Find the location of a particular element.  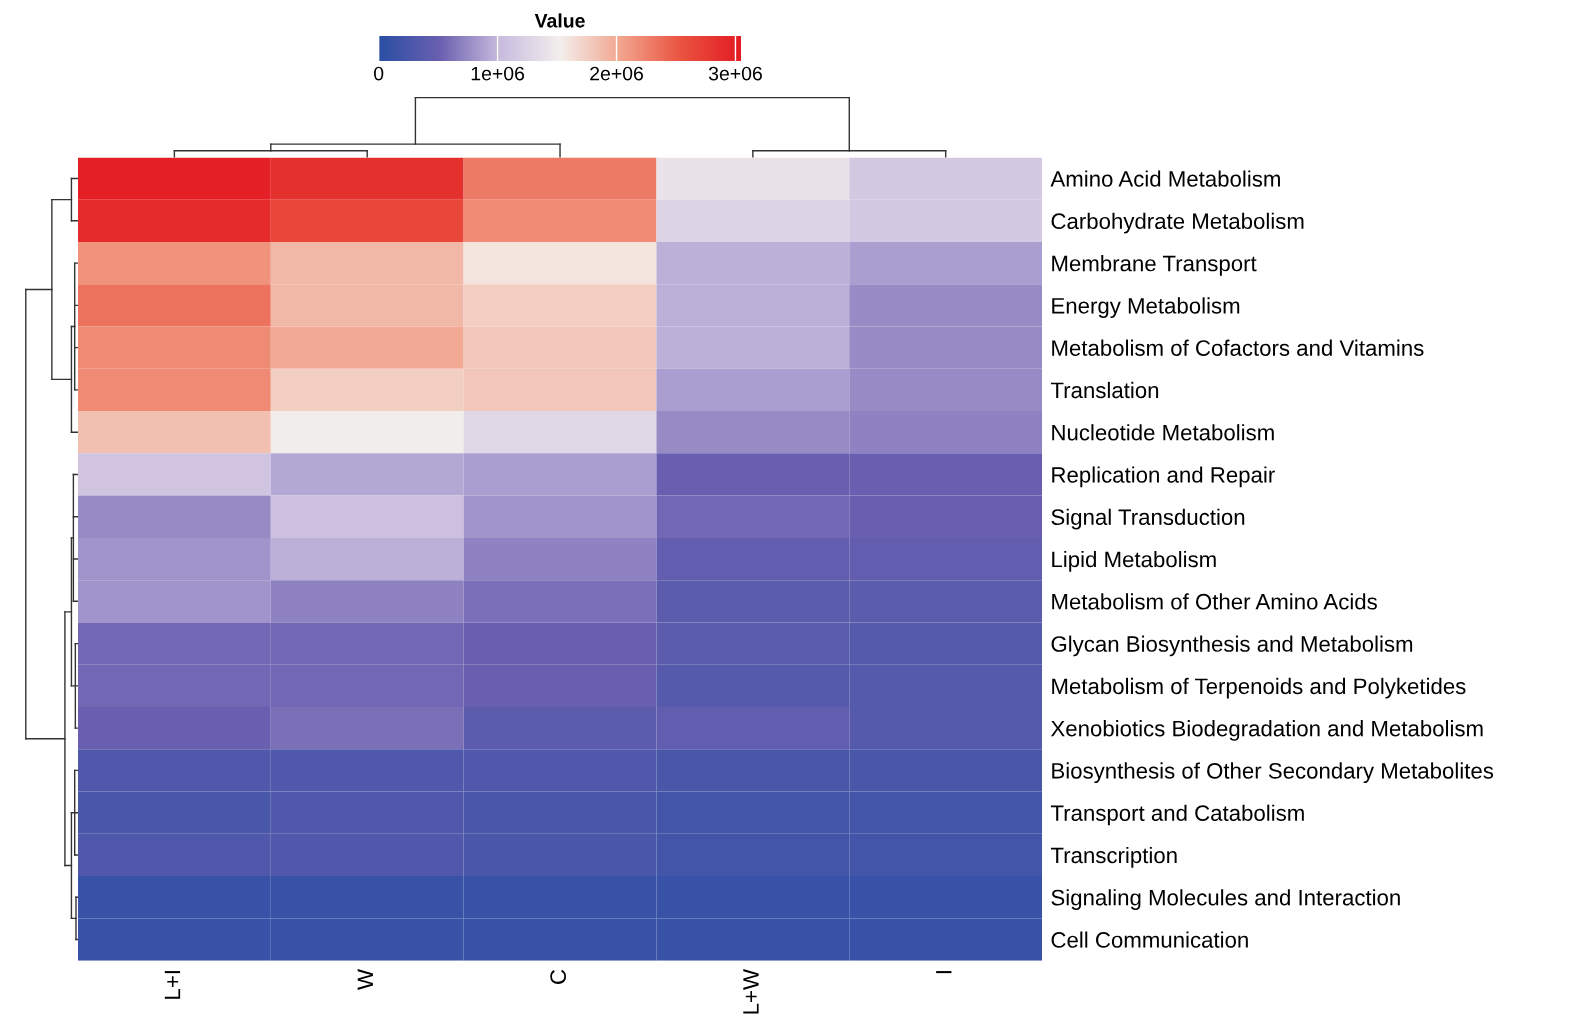

y-tick-label: Translation is located at coordinates (1104, 390).